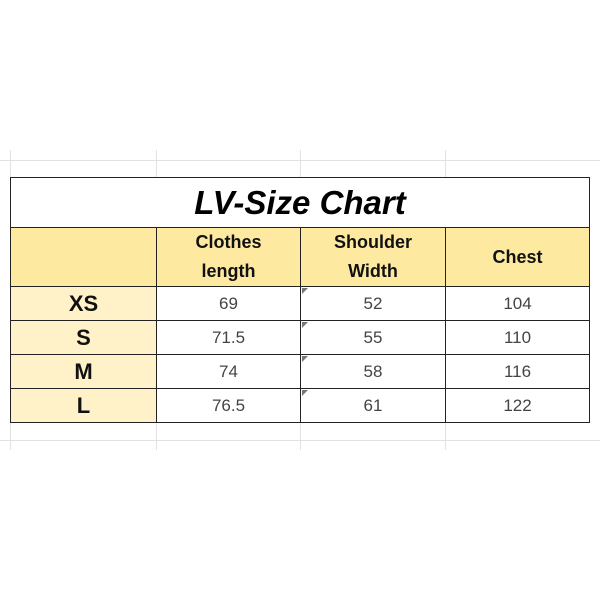 The height and width of the screenshot is (600, 600). I want to click on header-clothes-length: Clothes length, so click(228, 257).